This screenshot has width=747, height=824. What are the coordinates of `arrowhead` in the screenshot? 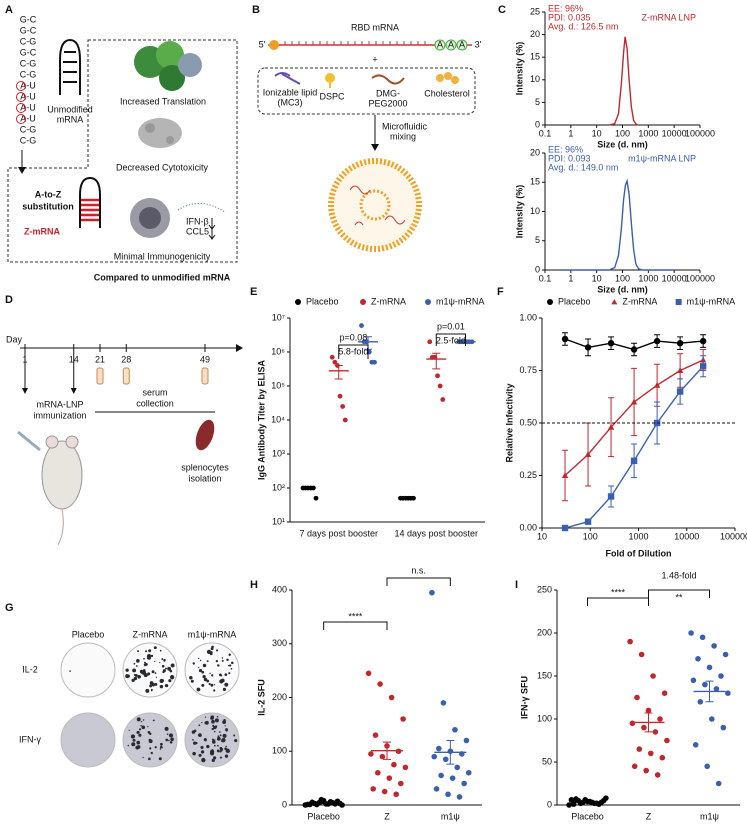 It's located at (73, 391).